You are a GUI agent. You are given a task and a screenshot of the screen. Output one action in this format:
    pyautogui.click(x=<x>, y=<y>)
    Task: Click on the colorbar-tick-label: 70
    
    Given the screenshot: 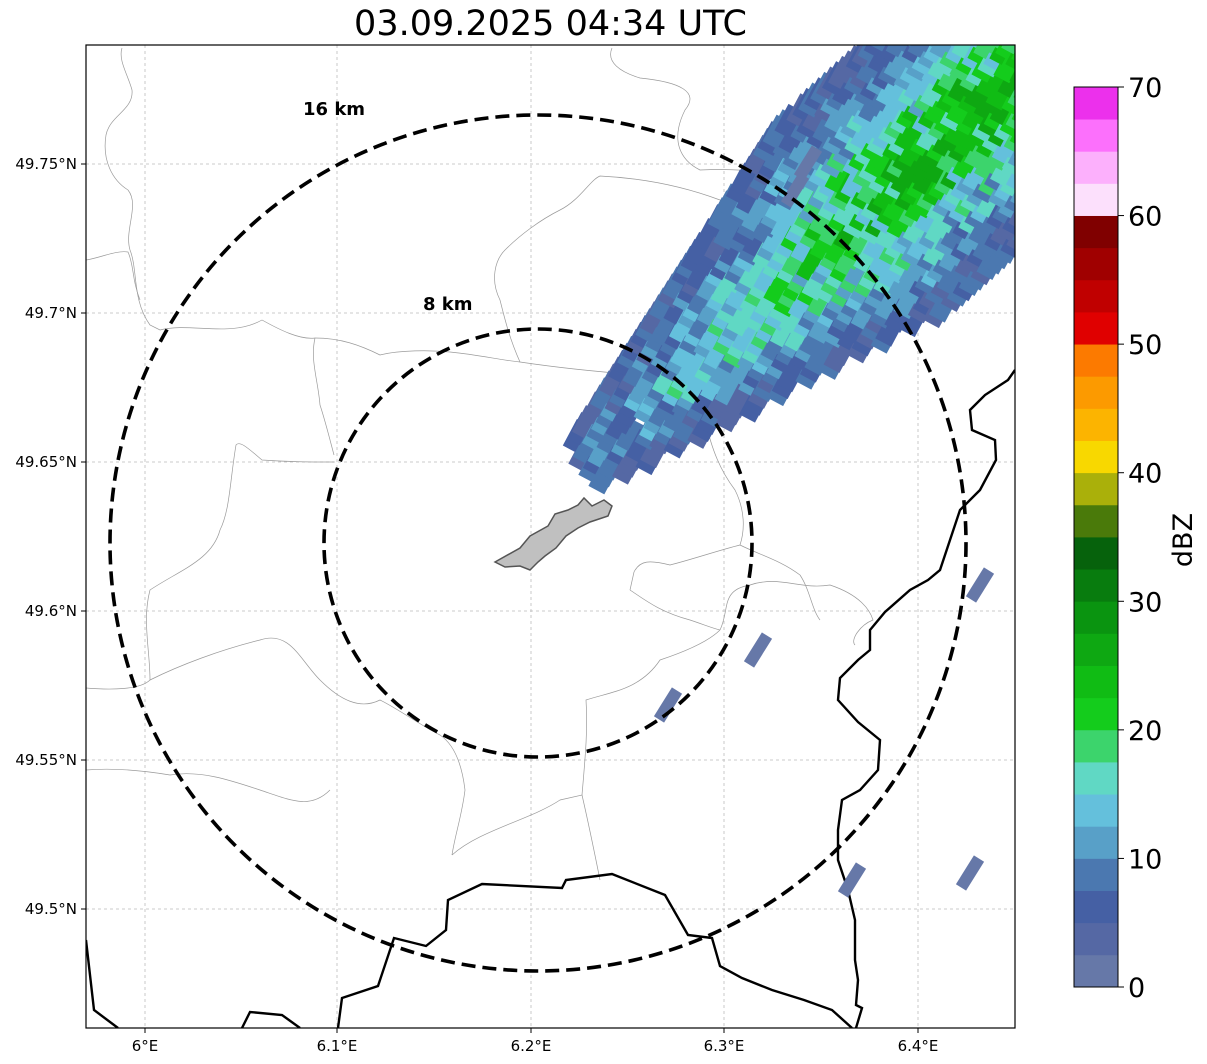 What is the action you would take?
    pyautogui.click(x=1145, y=88)
    